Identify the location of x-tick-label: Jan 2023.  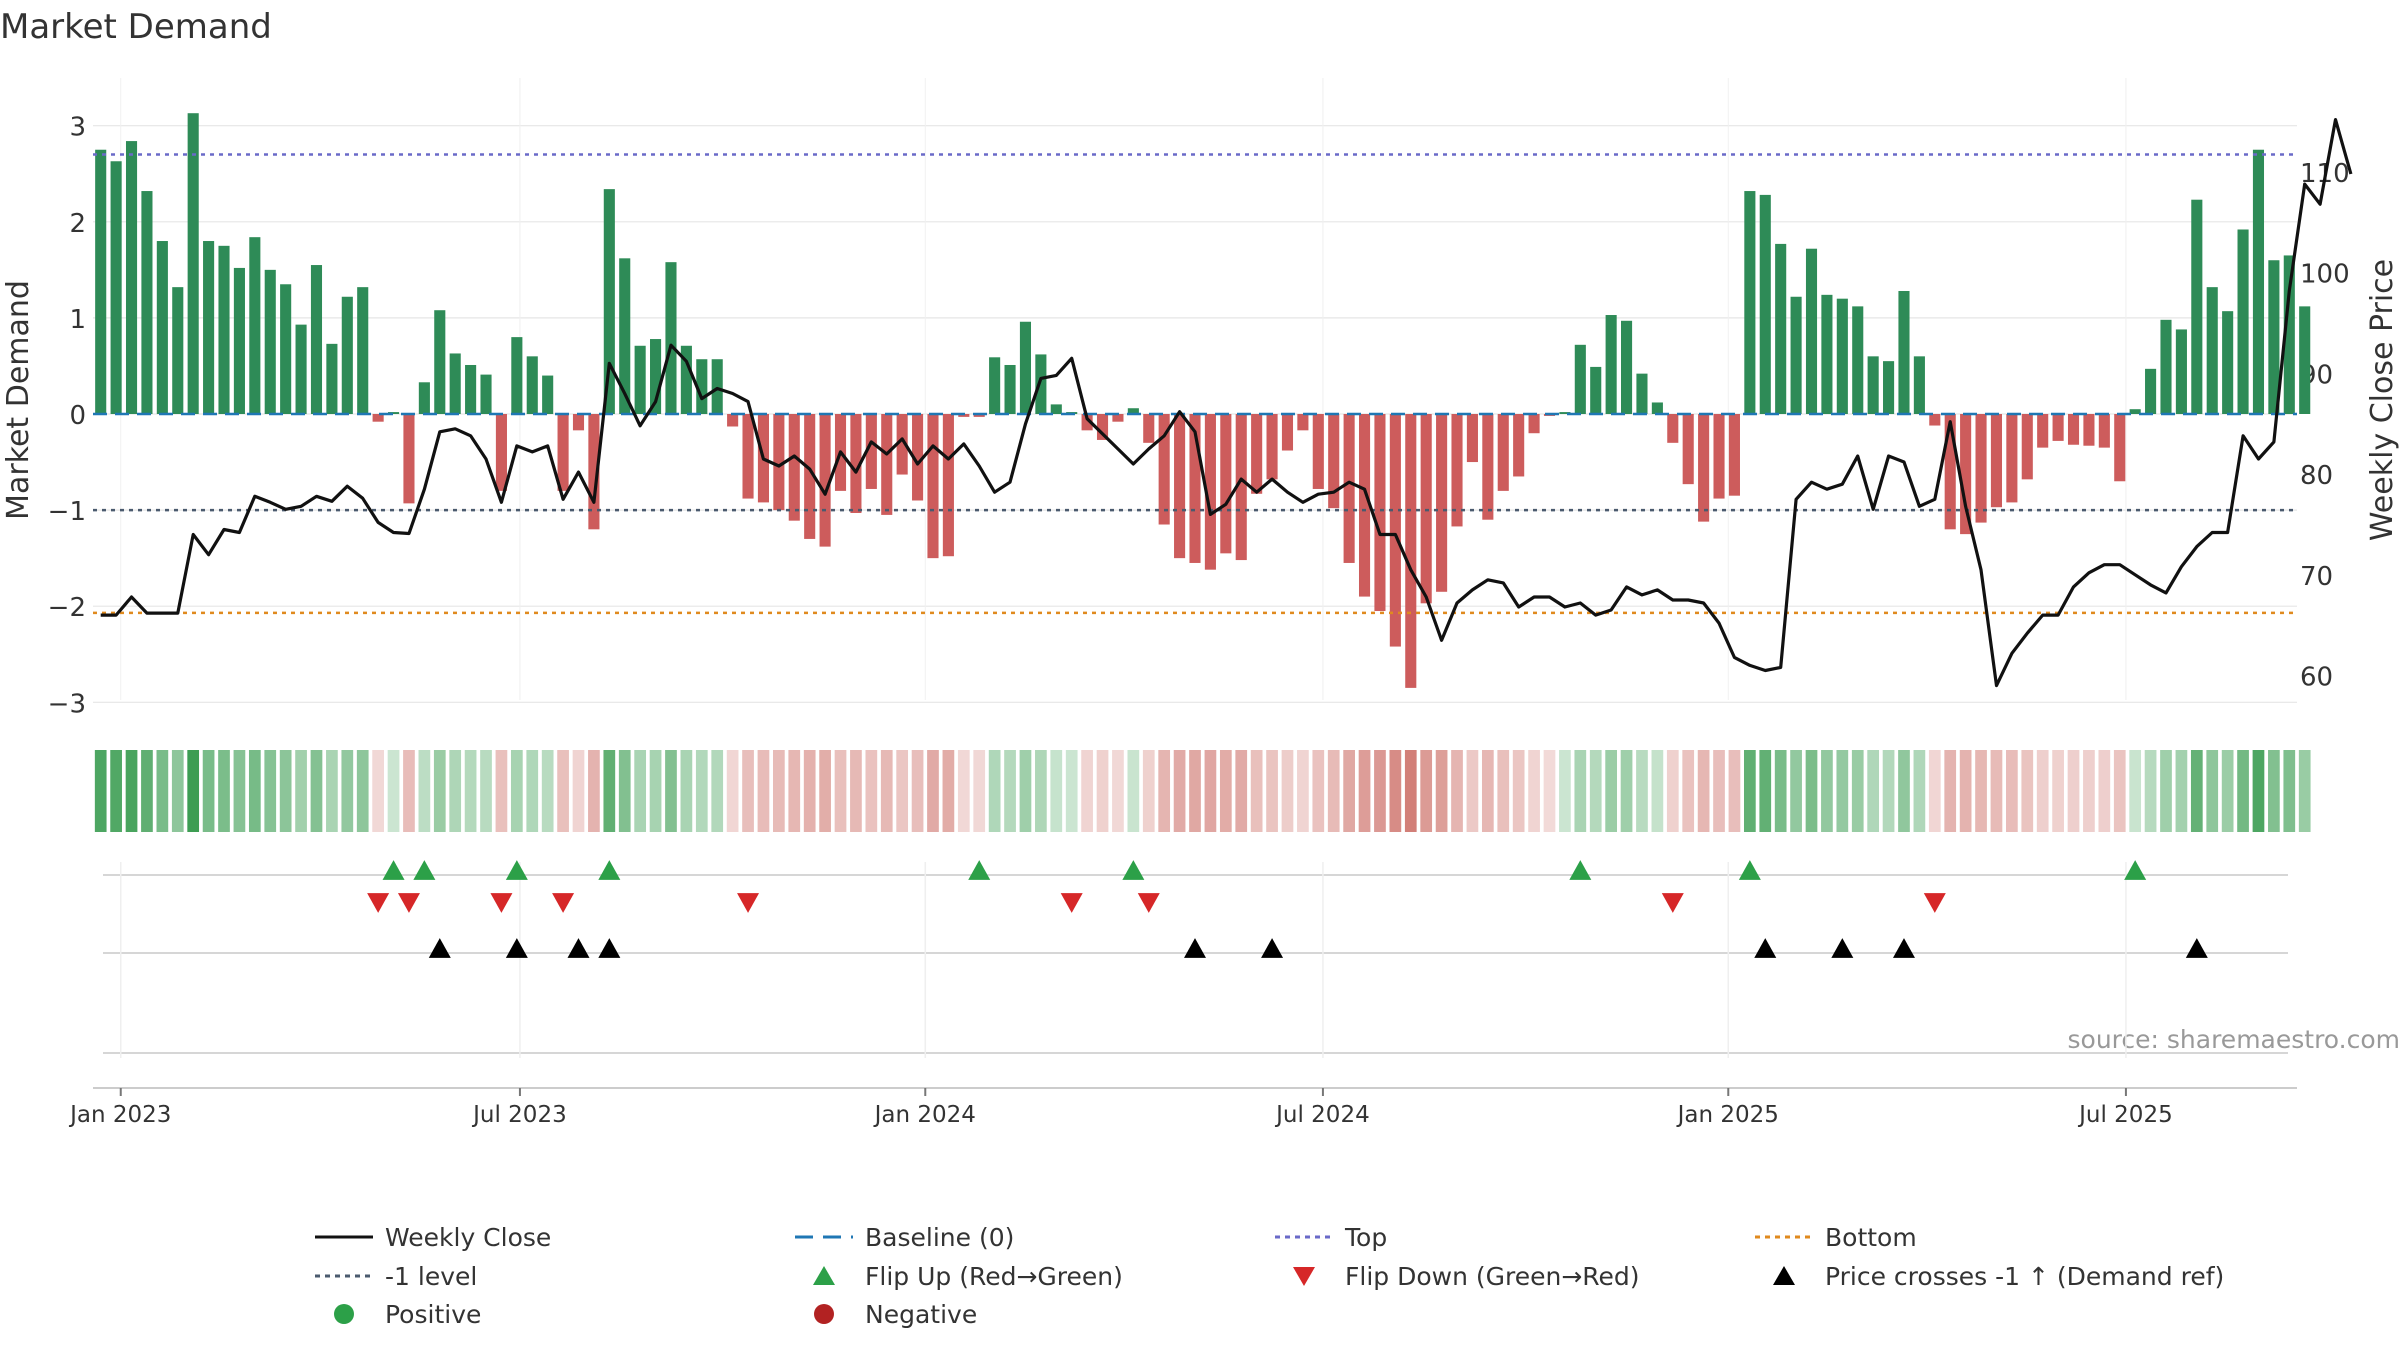
(119, 1115).